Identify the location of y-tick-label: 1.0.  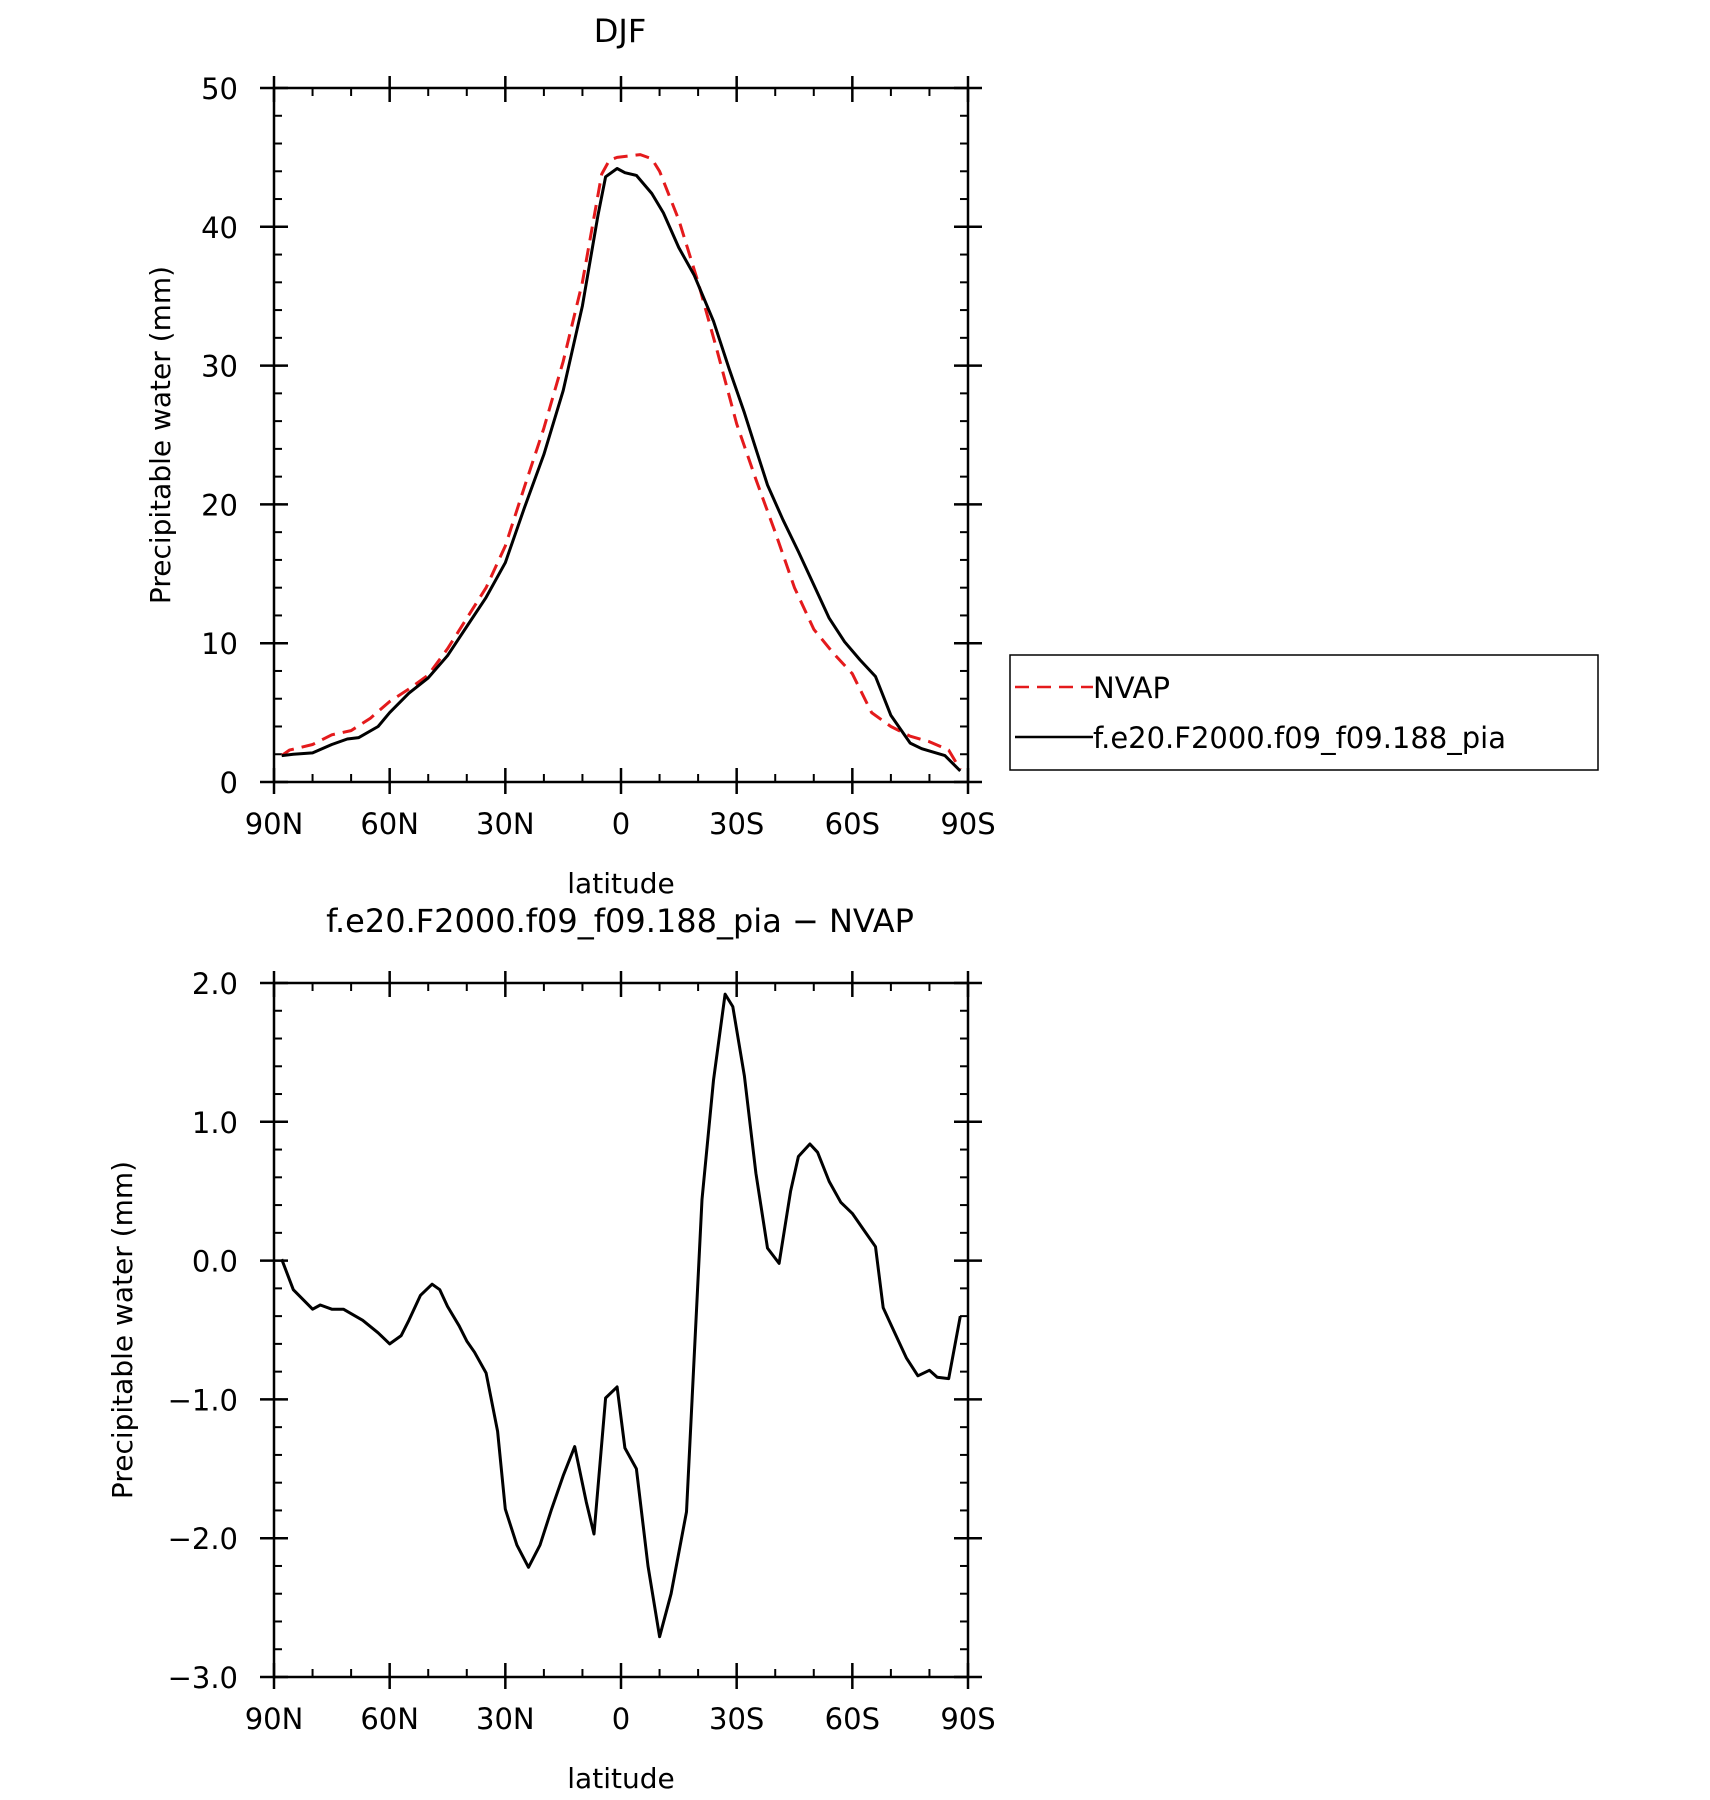
(215, 1123).